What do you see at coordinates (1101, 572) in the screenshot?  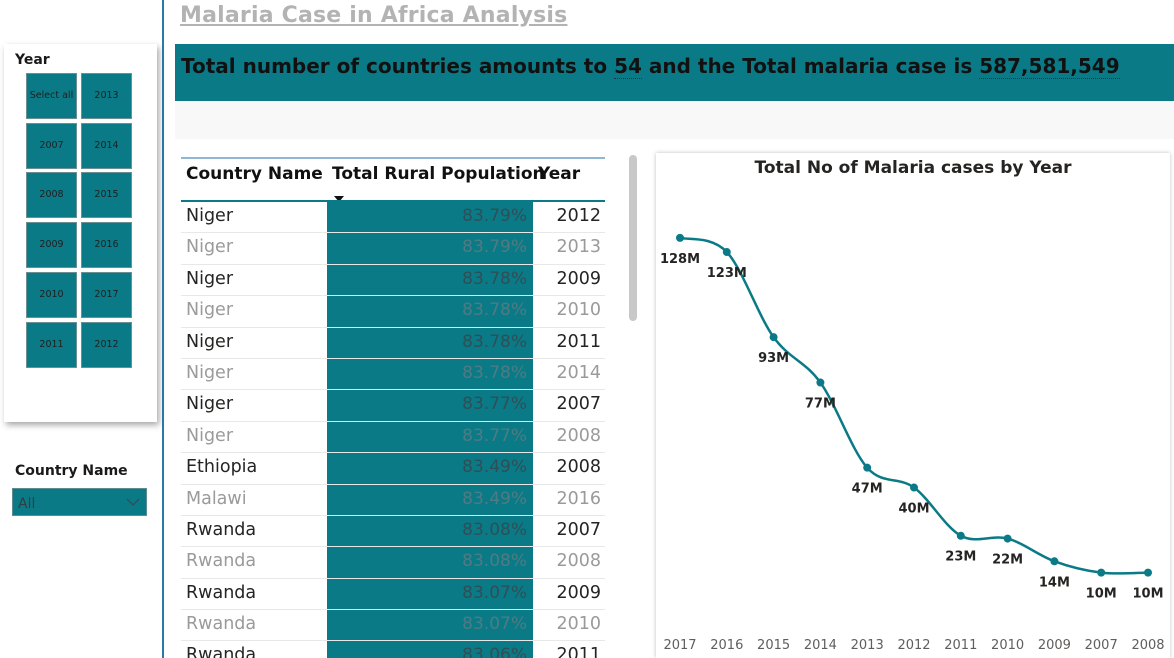 I see `data-point-2007` at bounding box center [1101, 572].